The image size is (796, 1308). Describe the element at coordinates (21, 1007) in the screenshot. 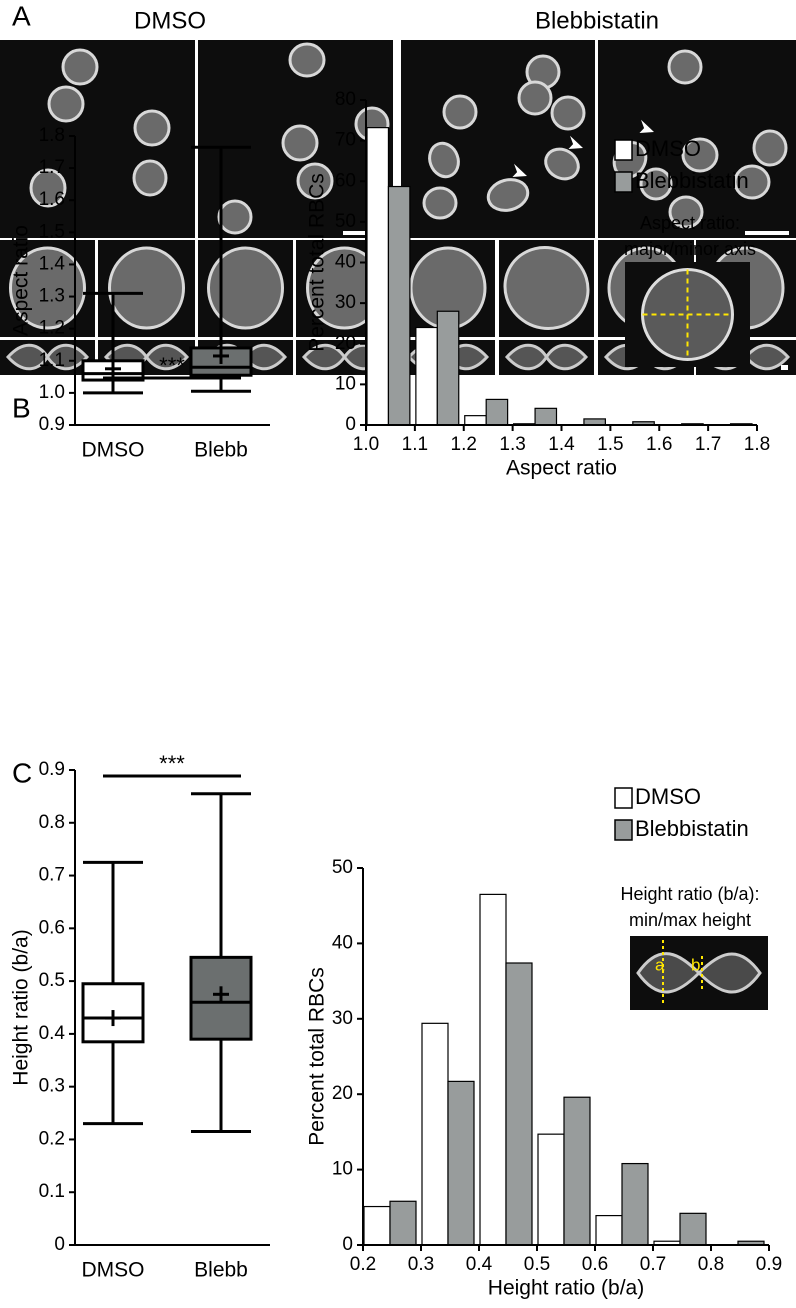

I see `y-axis-label: Height ratio (b/a)` at that location.